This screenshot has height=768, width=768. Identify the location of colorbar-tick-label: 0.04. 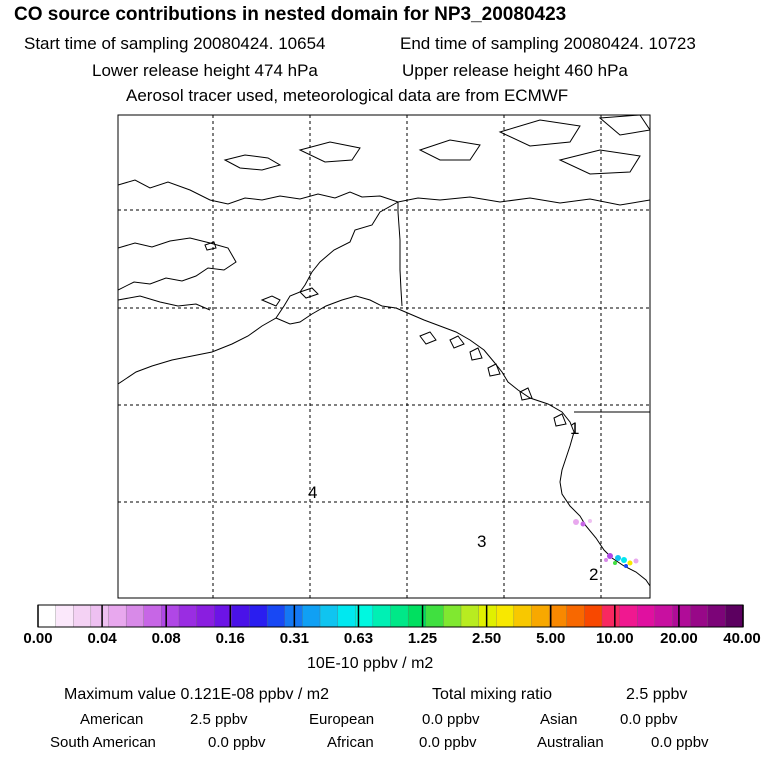
(102, 638).